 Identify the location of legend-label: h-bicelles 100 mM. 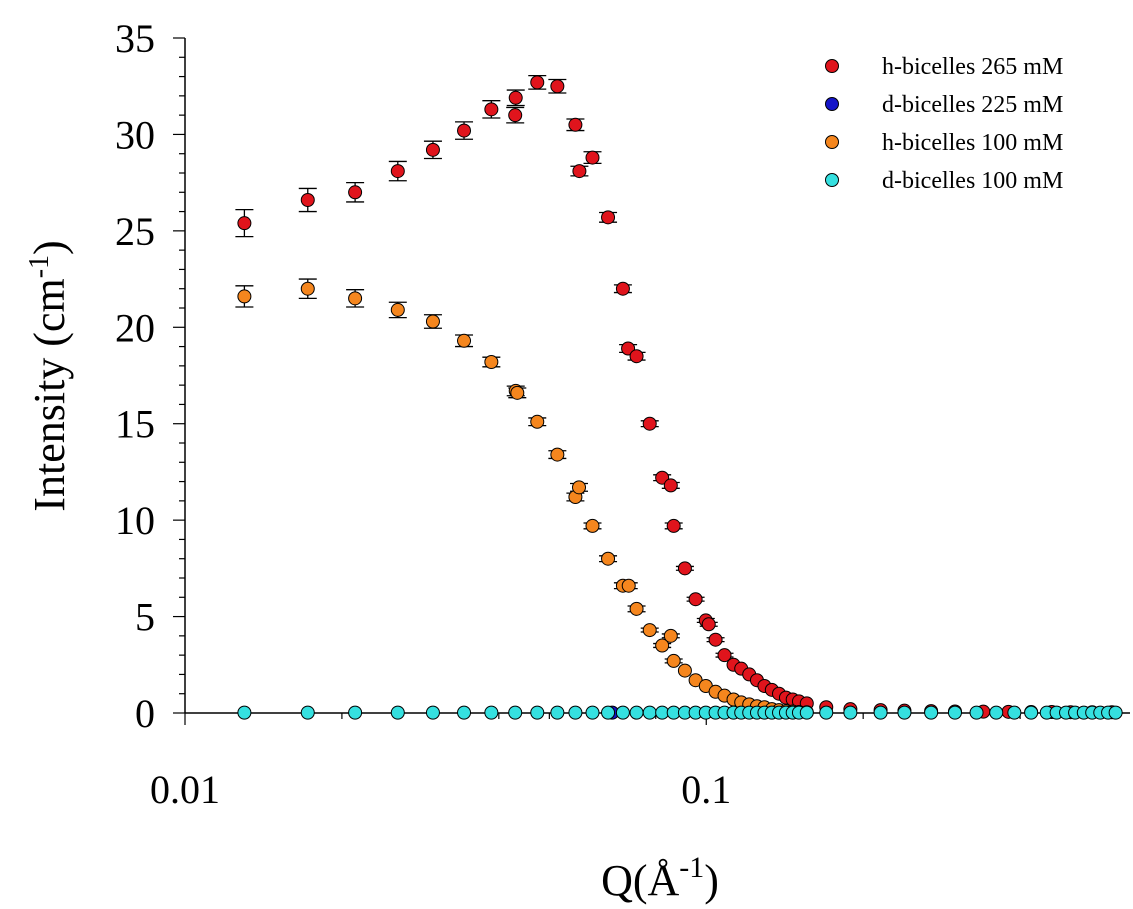
(972, 143).